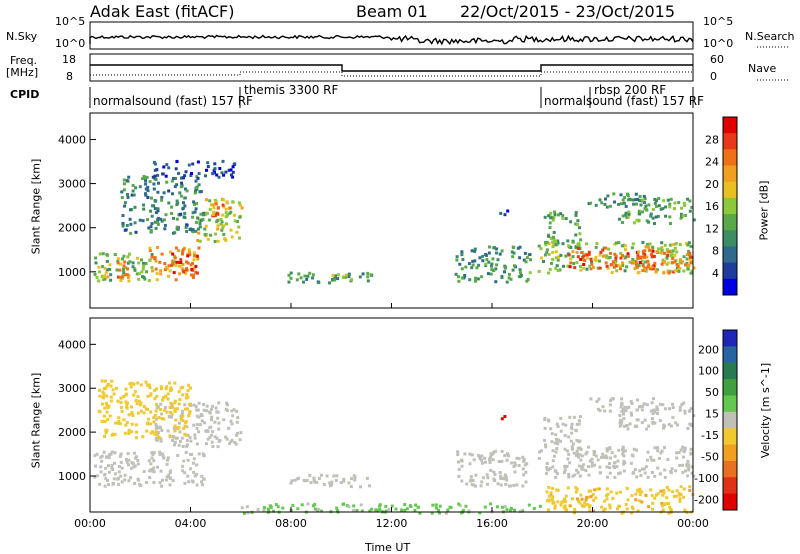  I want to click on colorbar-segment, so click(730, 222).